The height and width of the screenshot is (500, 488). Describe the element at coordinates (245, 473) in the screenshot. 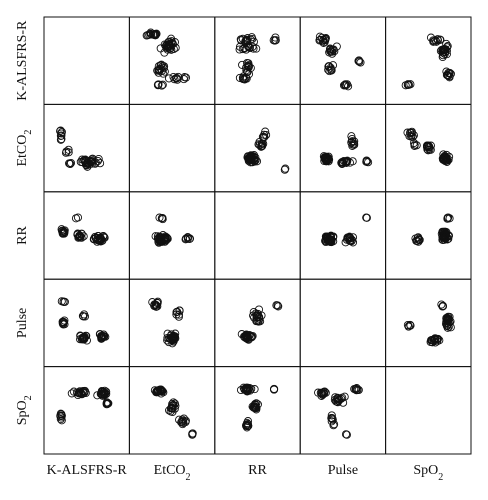

I see `column-labels: K-ALSFRS-R EtCO2 RR Pulse SpO2` at that location.